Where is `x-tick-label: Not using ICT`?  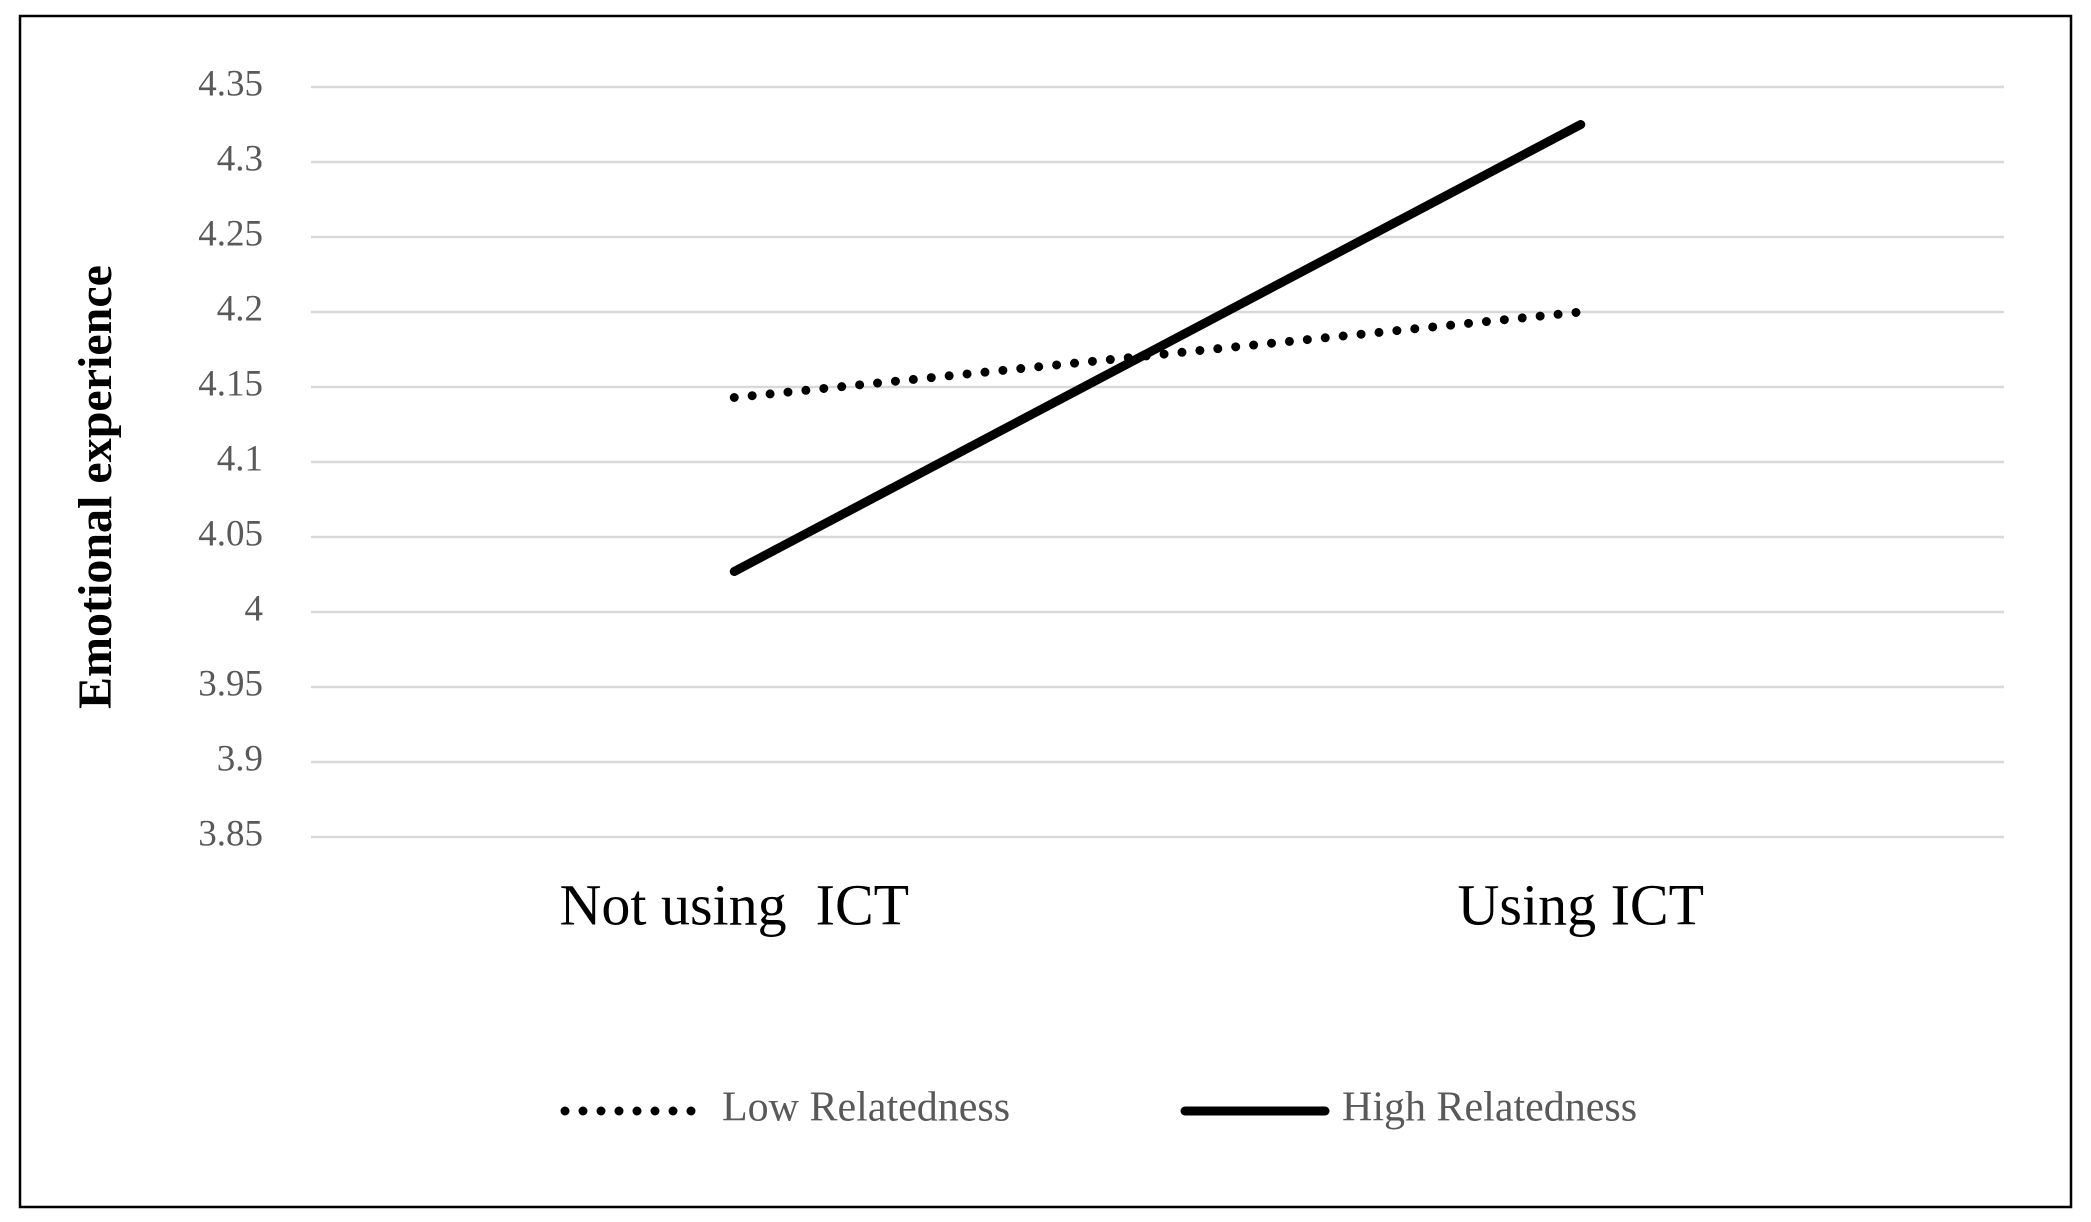
x-tick-label: Not using ICT is located at coordinates (734, 904).